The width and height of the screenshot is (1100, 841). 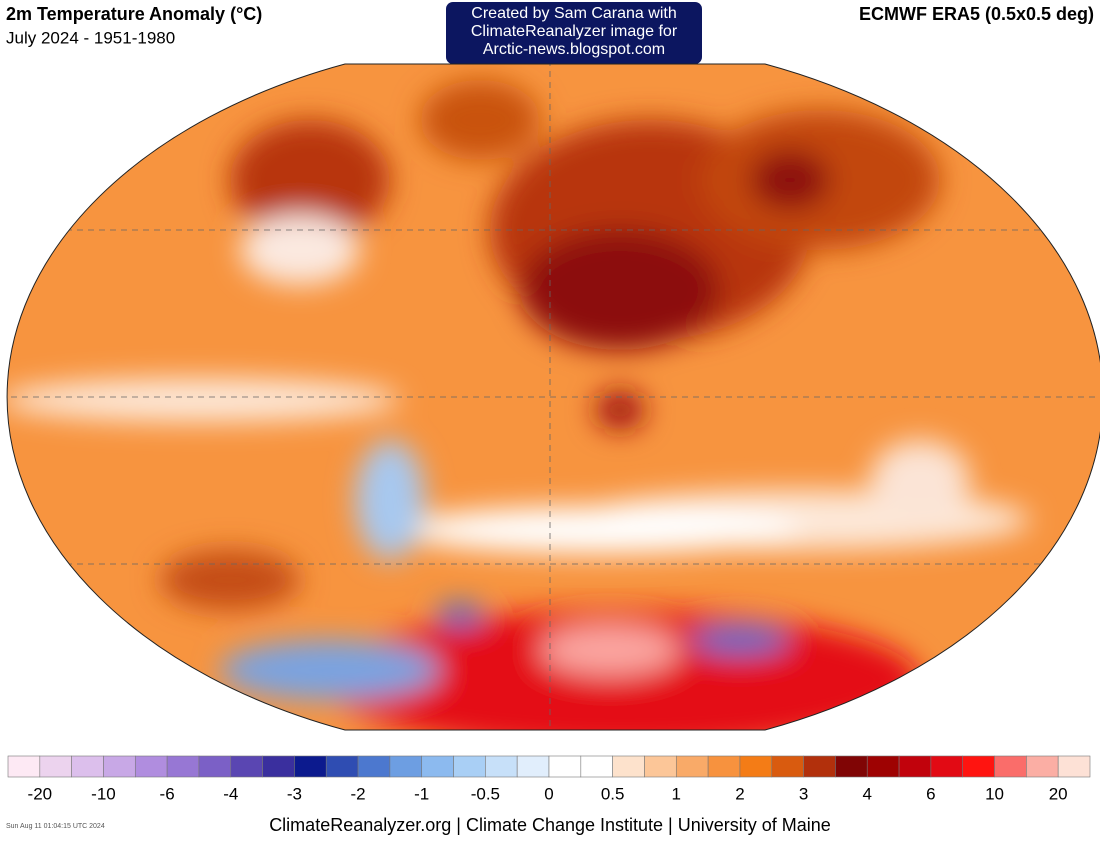 I want to click on colorbar-label: -2, so click(x=357, y=793).